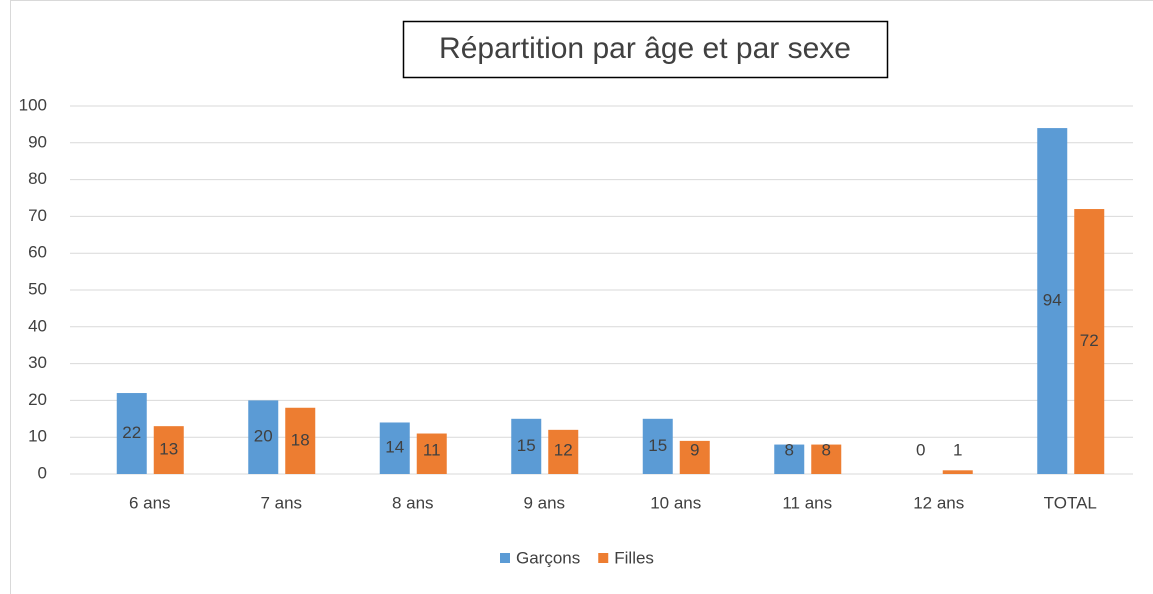 The width and height of the screenshot is (1153, 594). I want to click on y-tick-label: 80, so click(37, 178).